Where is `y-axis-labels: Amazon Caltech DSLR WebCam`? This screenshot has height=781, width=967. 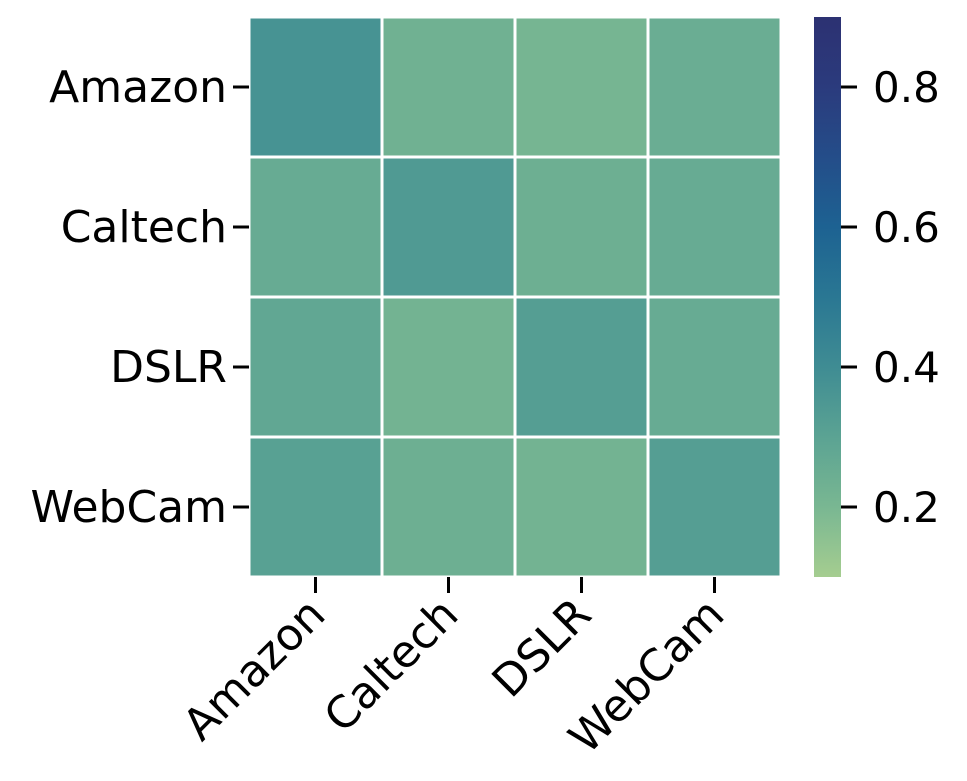 y-axis-labels: Amazon Caltech DSLR WebCam is located at coordinates (140, 297).